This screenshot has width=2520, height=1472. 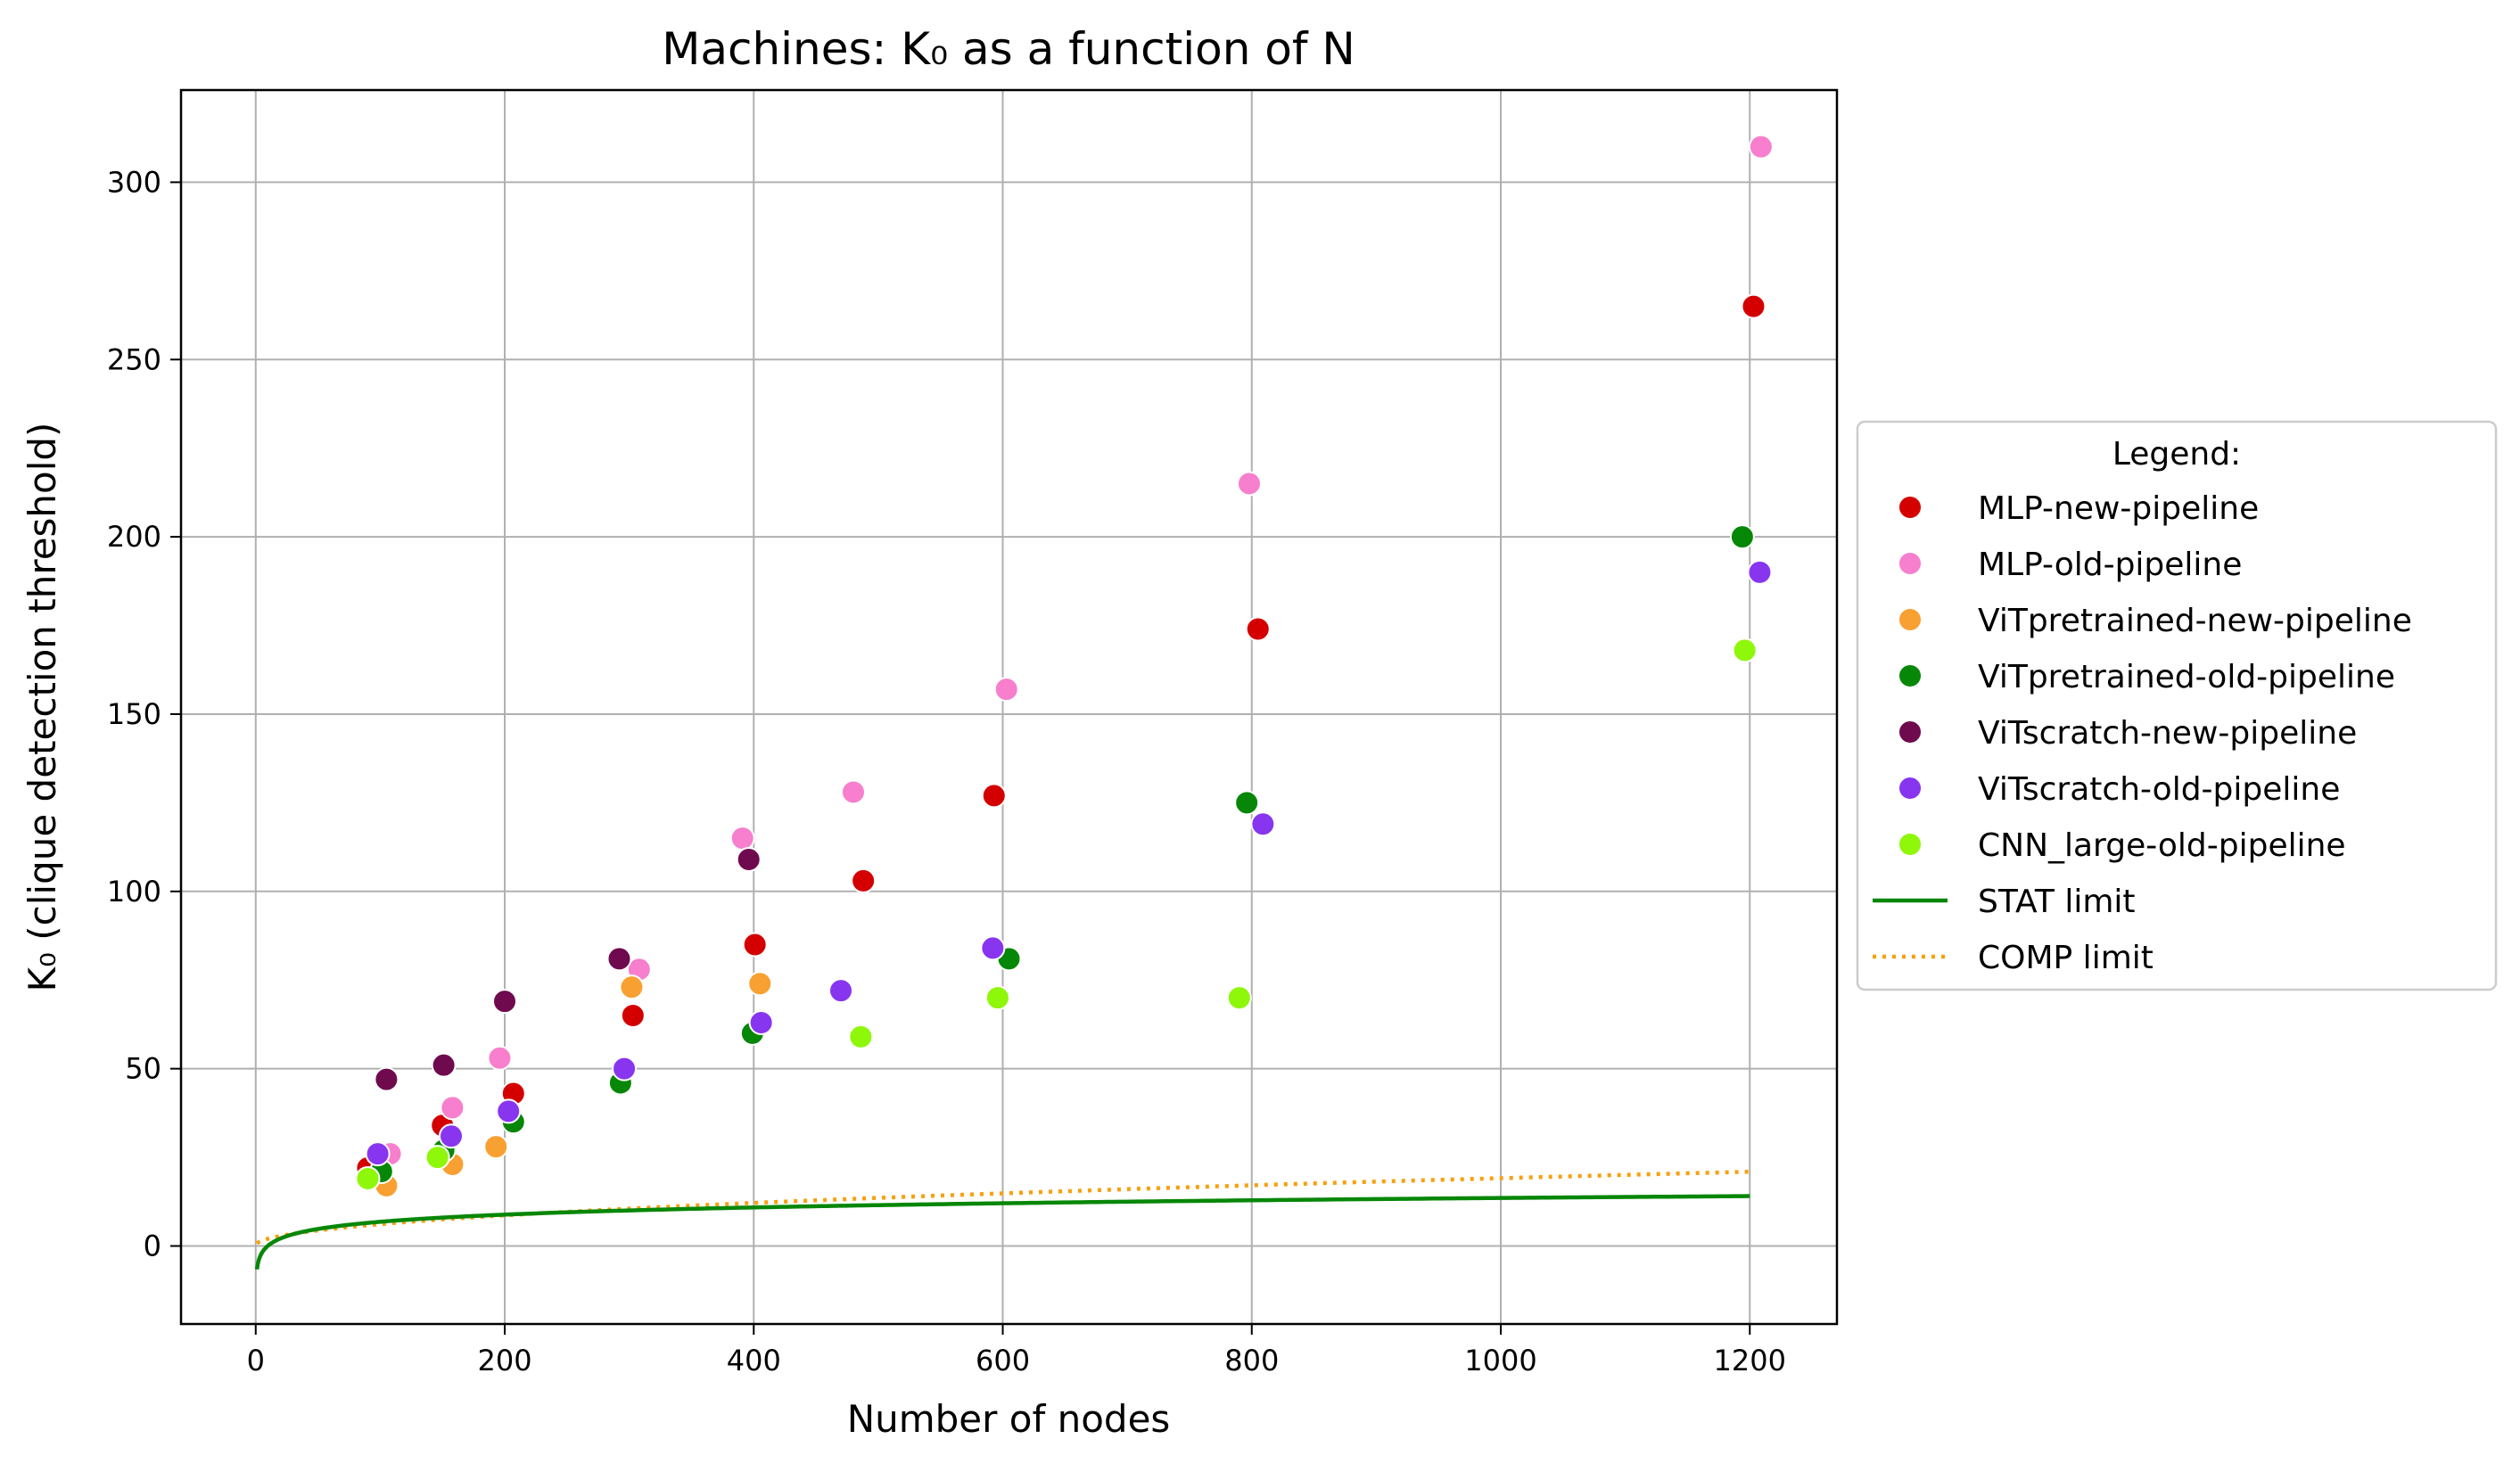 I want to click on legend-title: Legend:, so click(x=2176, y=454).